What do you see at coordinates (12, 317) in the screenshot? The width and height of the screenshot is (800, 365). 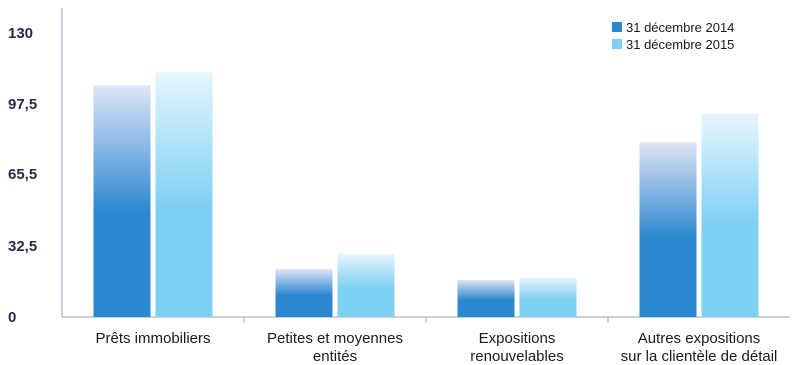 I see `y-tick-label: 0` at bounding box center [12, 317].